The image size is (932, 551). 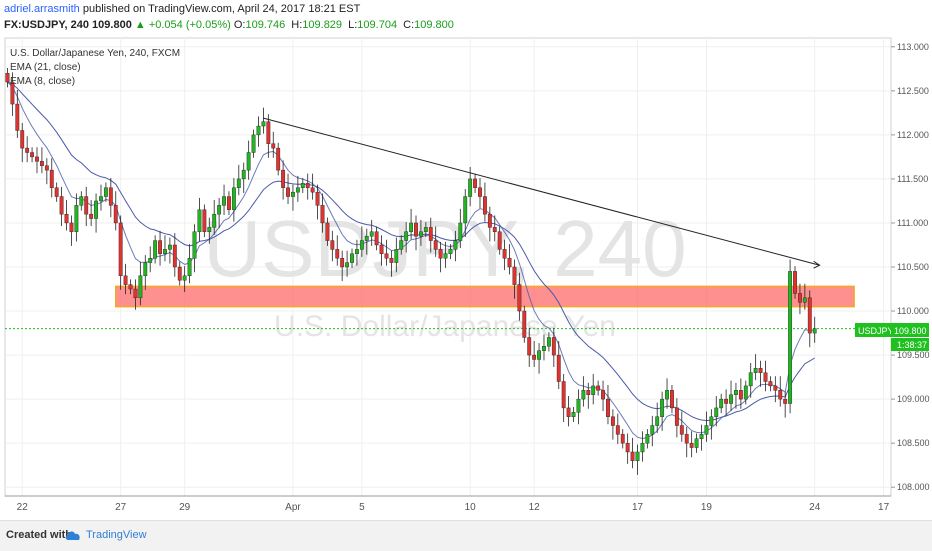 What do you see at coordinates (910, 330) in the screenshot?
I see `price-tag-bg` at bounding box center [910, 330].